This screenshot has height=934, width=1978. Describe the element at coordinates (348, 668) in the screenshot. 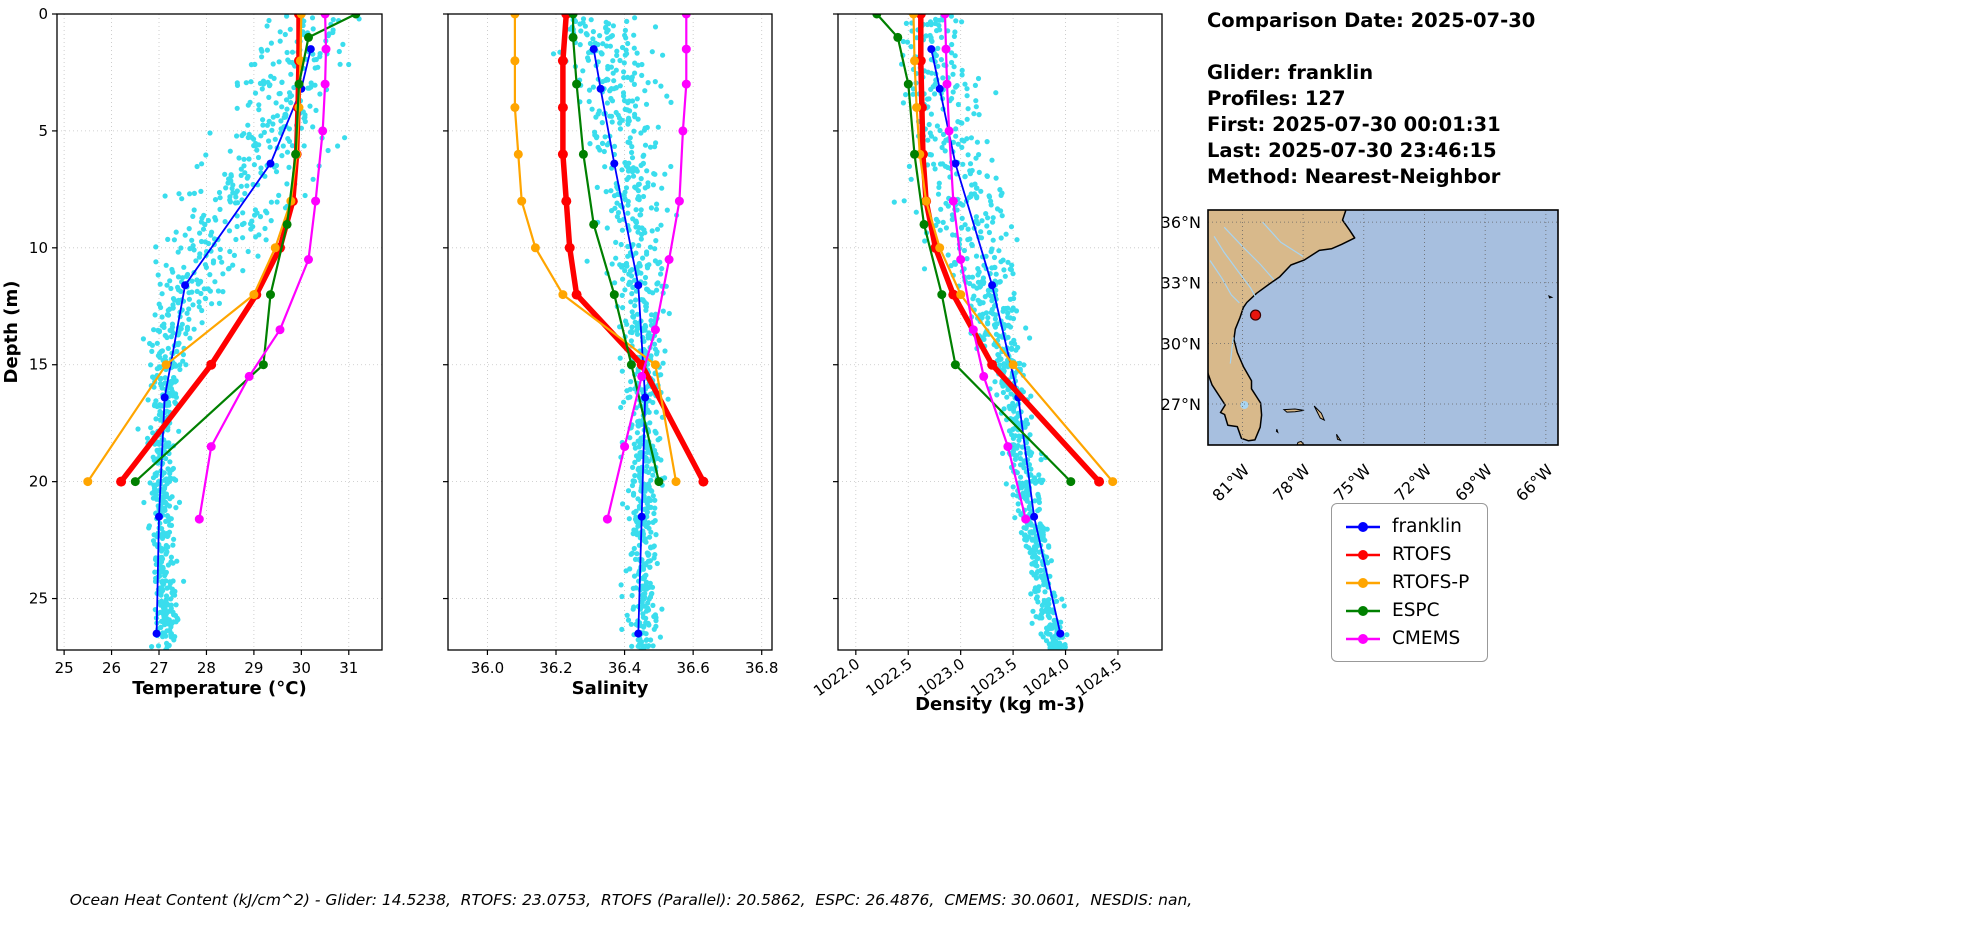

I see `x-tick-label: 31` at that location.